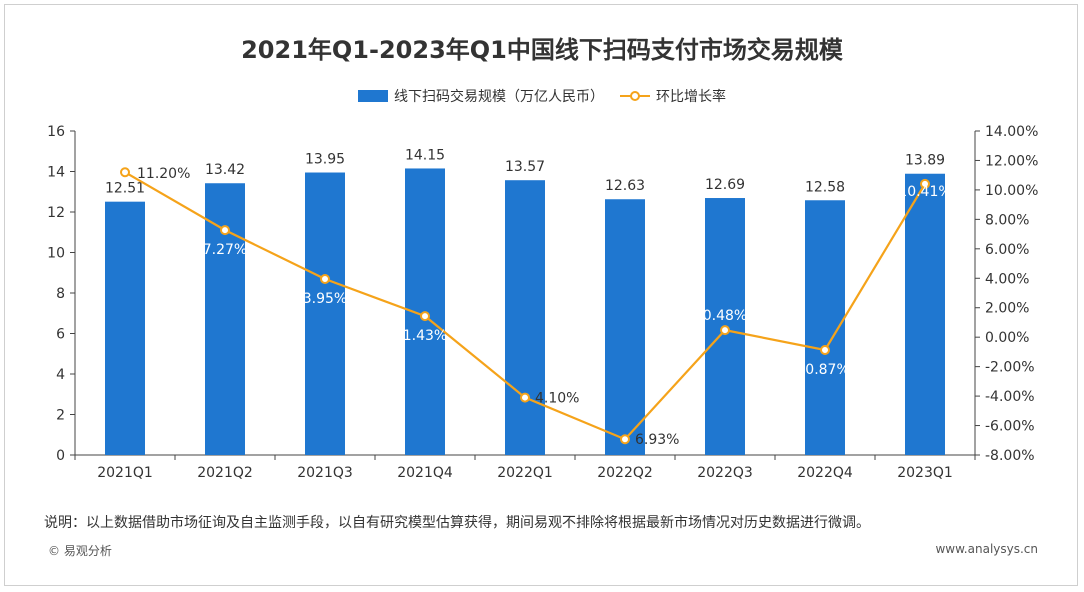 Image resolution: width=1084 pixels, height=592 pixels. What do you see at coordinates (1011, 191) in the screenshot?
I see `right-tick-label: 10.00%` at bounding box center [1011, 191].